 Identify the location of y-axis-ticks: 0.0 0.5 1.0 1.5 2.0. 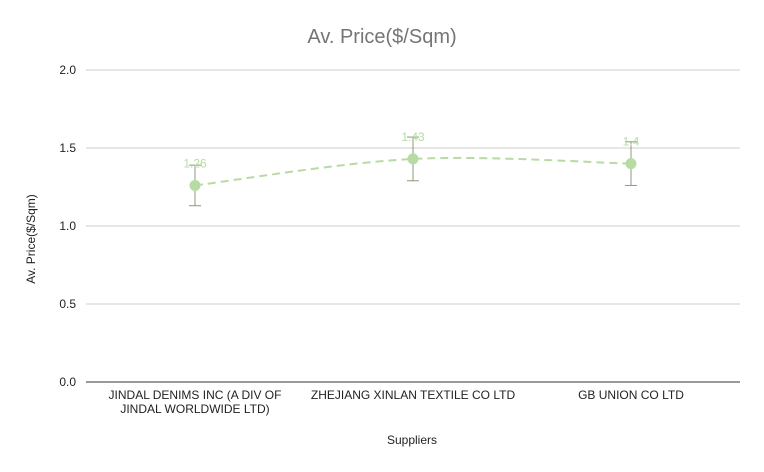
(67, 226).